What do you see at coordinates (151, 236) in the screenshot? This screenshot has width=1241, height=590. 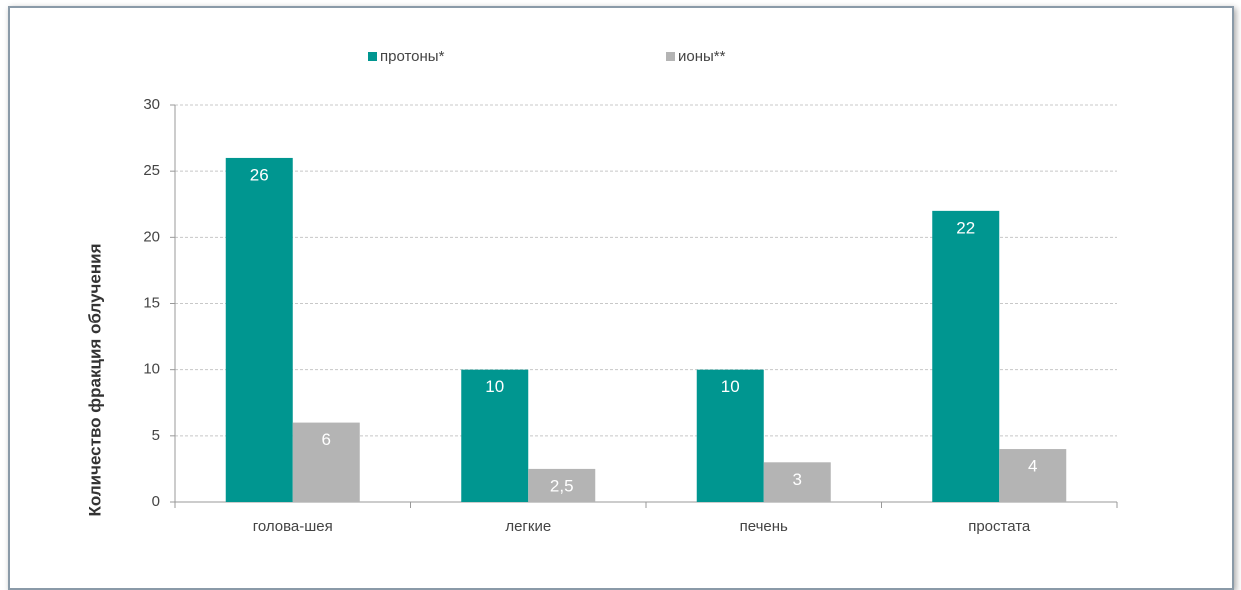 I see `y-tick-label: 20` at bounding box center [151, 236].